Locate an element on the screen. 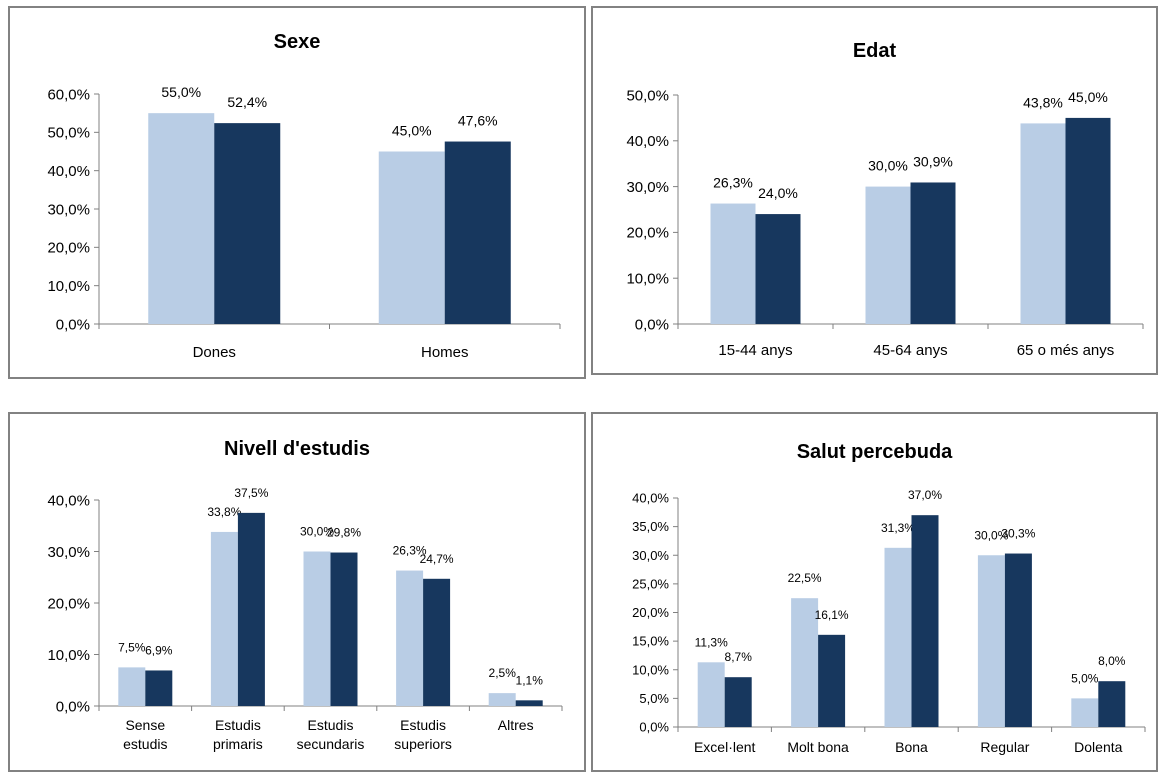 The width and height of the screenshot is (1160, 772). data-label: 29,8% is located at coordinates (344, 533).